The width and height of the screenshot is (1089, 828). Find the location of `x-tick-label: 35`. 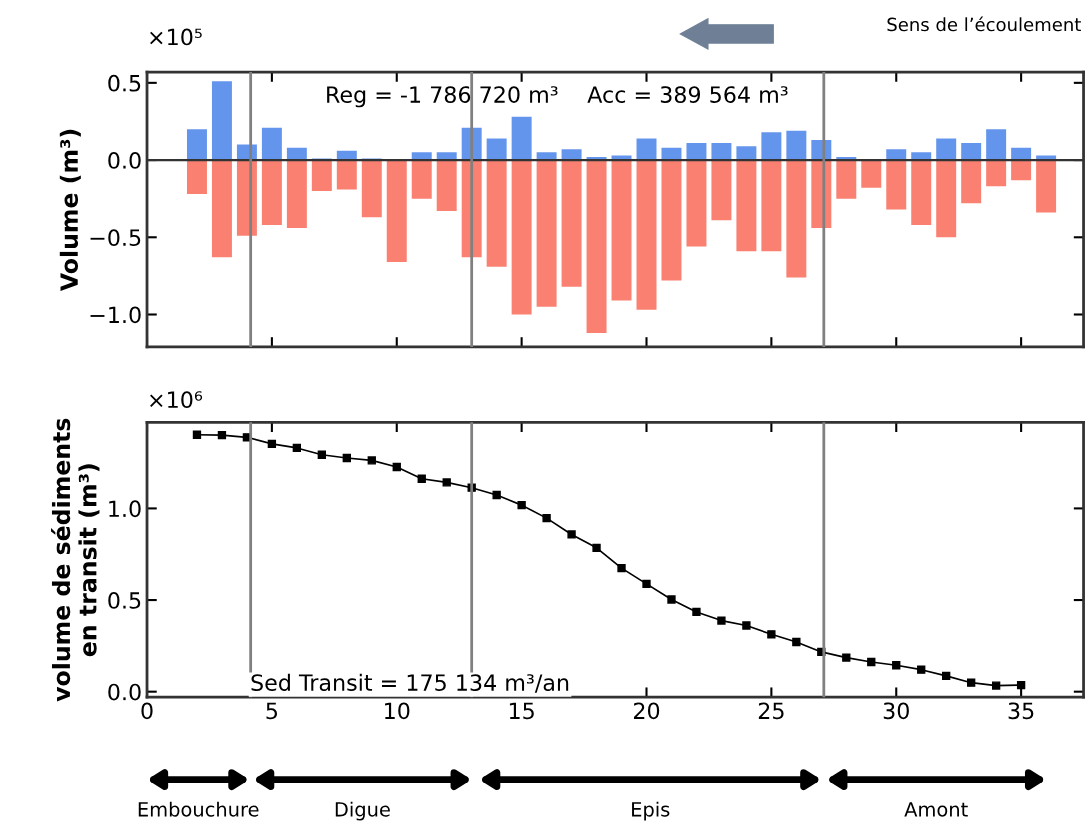

x-tick-label: 35 is located at coordinates (1021, 711).